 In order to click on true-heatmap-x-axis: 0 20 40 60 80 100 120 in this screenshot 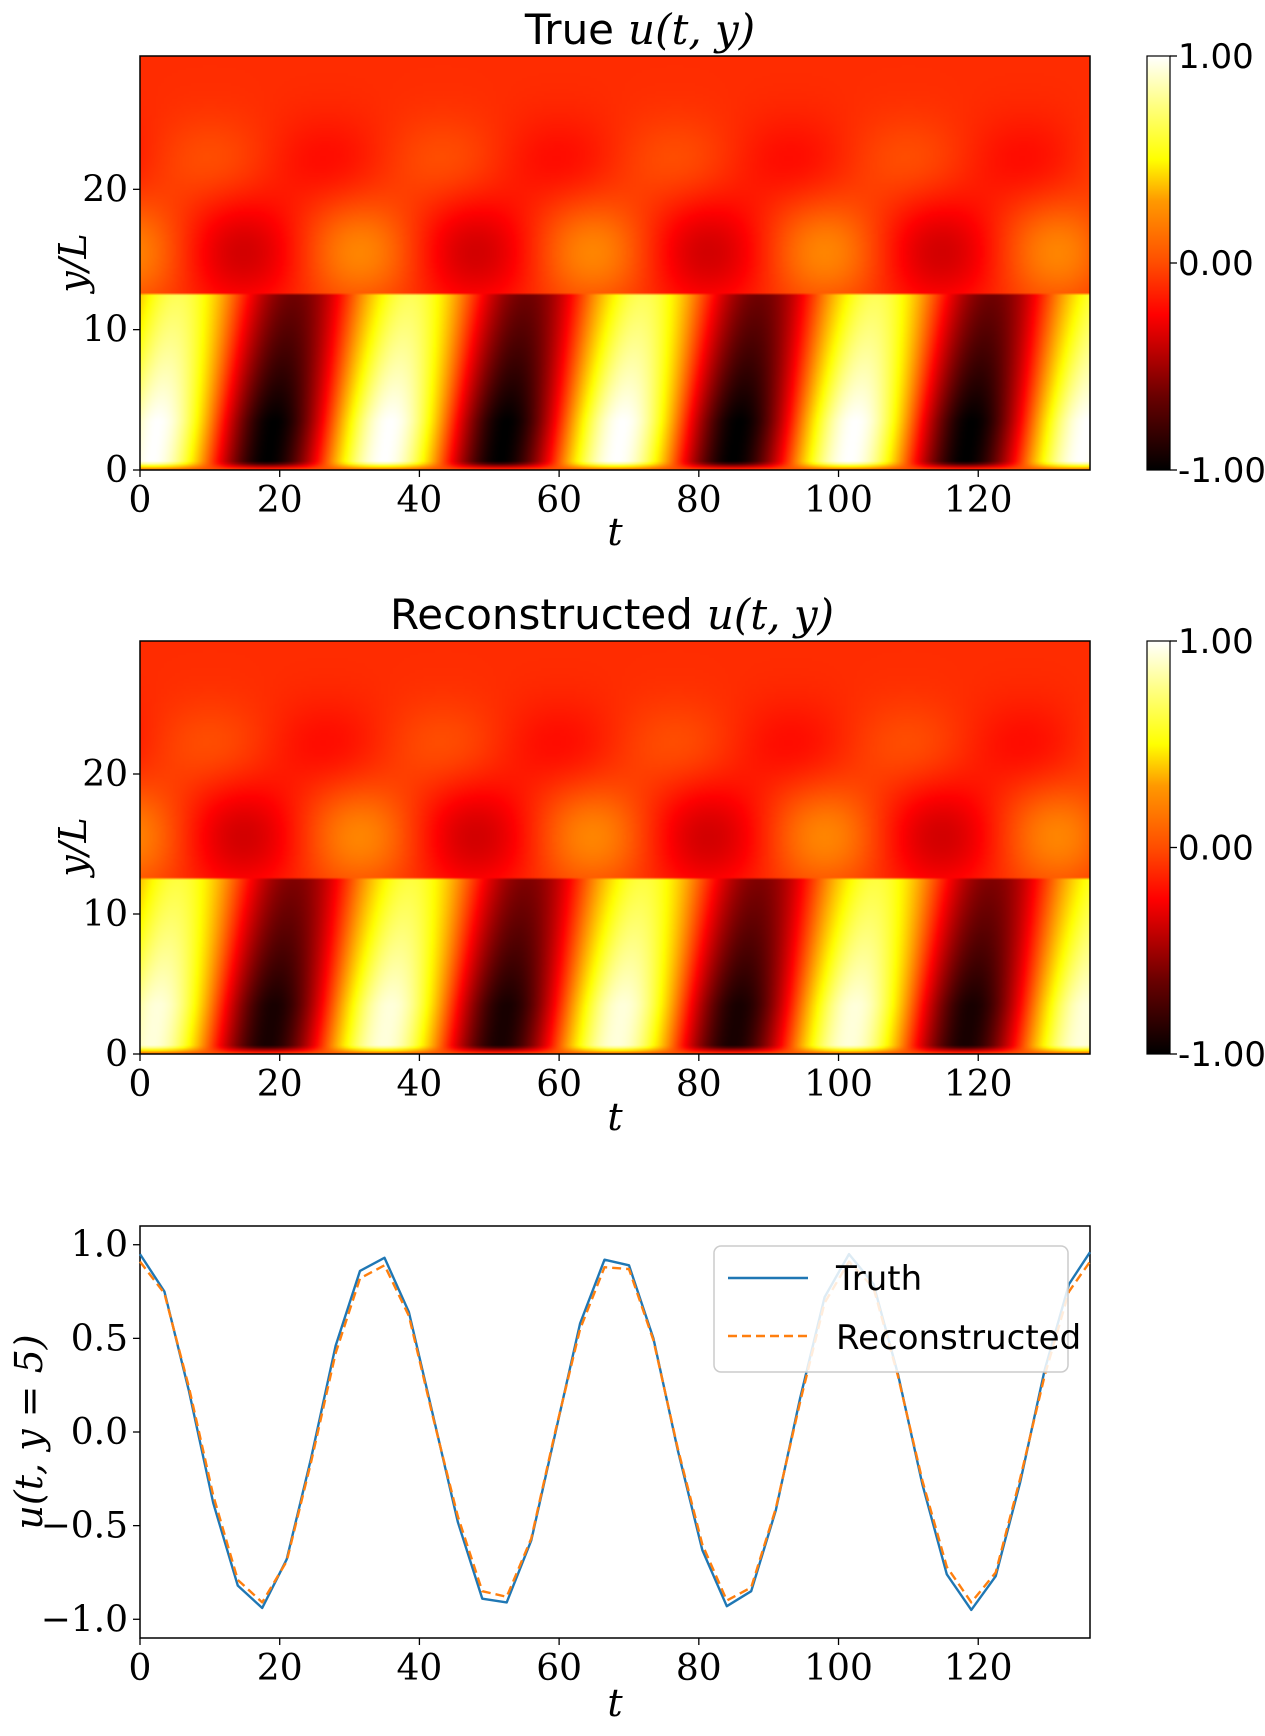, I will do `click(571, 495)`.